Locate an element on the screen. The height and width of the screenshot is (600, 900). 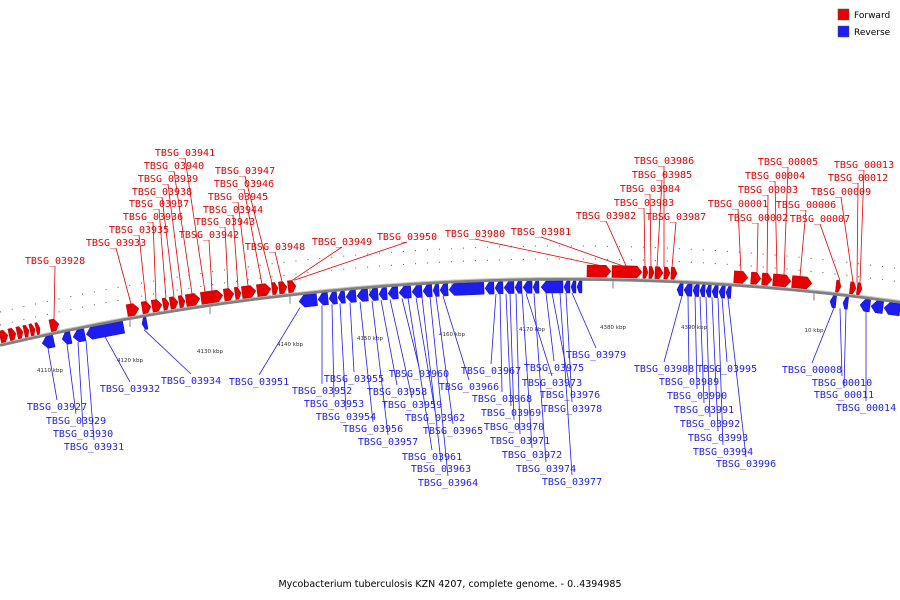
reverse-gene-label: TBSG_03954 is located at coordinates (346, 417).